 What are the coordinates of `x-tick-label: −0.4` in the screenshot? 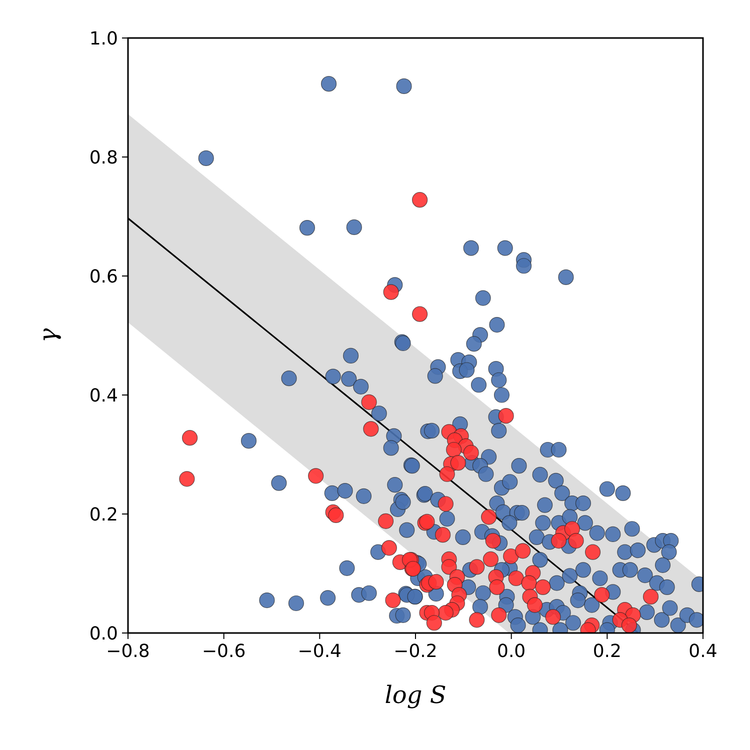 It's located at (320, 651).